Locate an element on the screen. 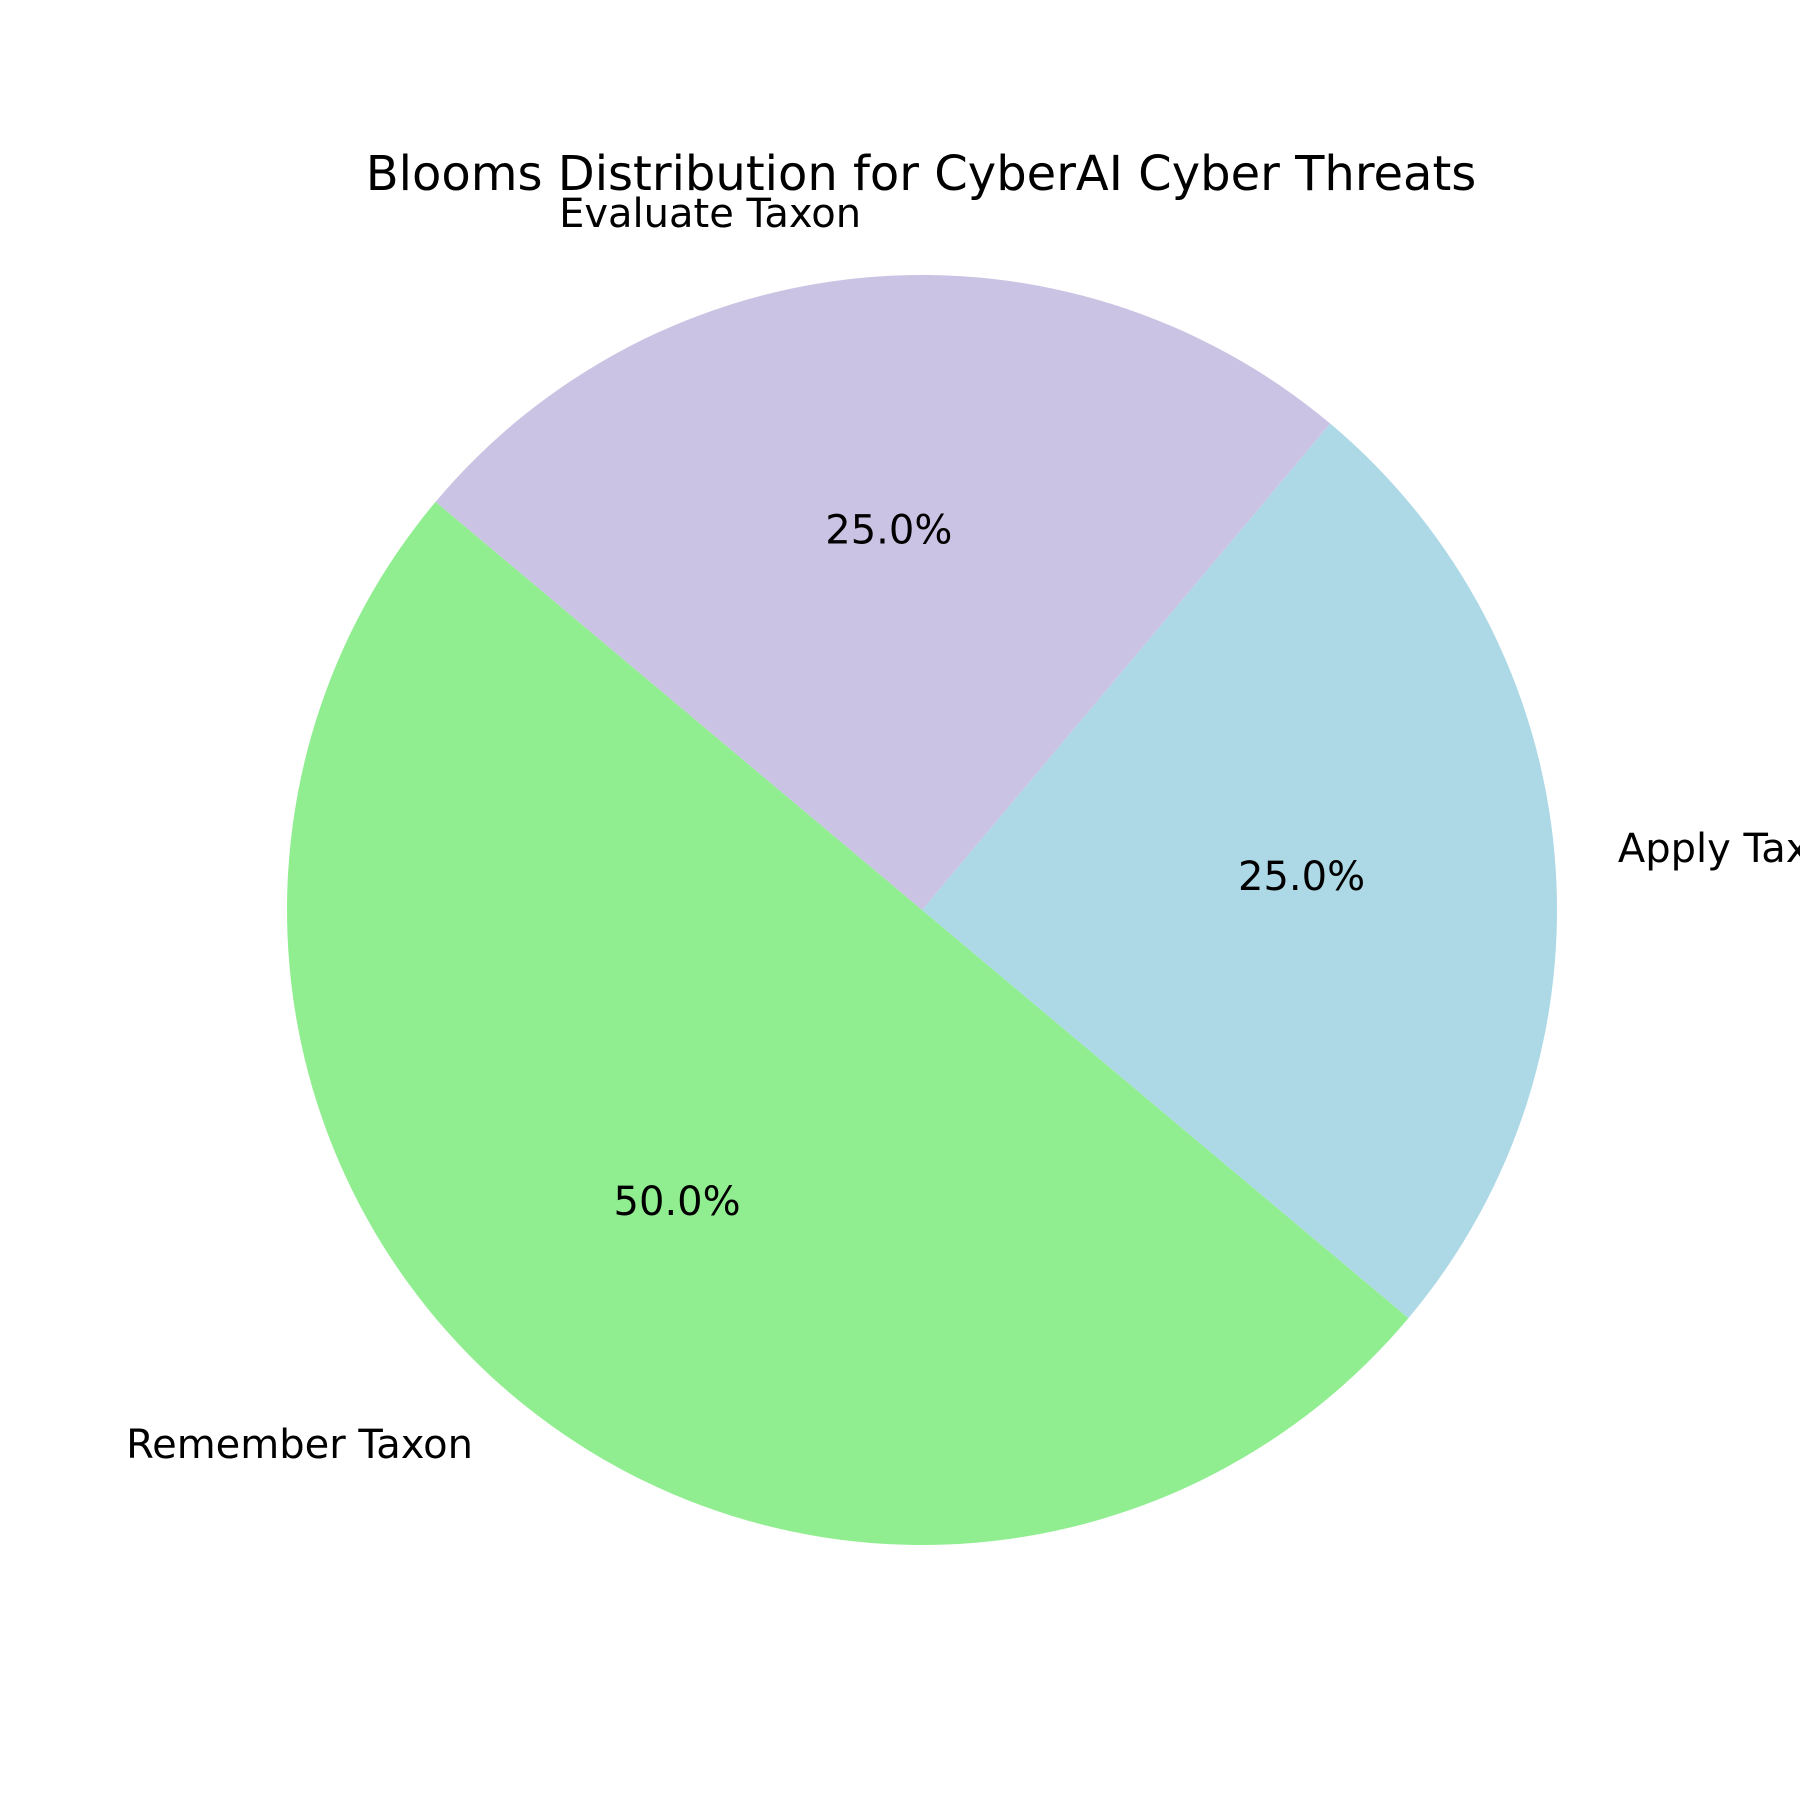 This screenshot has width=1800, height=1800. pct-label-2: 50.0% is located at coordinates (677, 1202).